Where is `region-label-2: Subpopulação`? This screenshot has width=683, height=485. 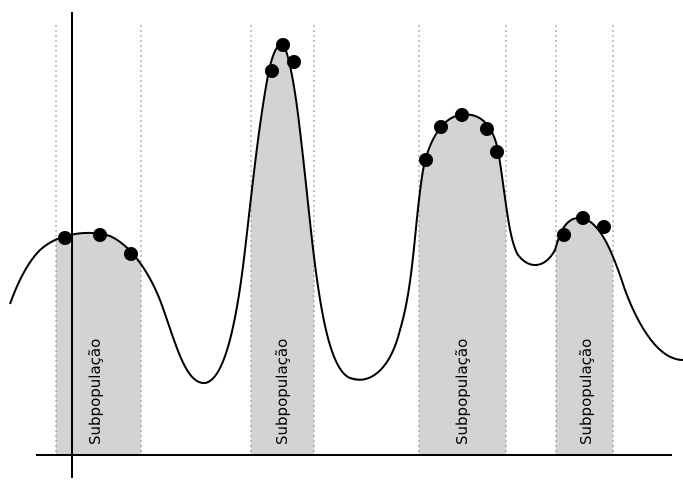
region-label-2: Subpopulação is located at coordinates (282, 392).